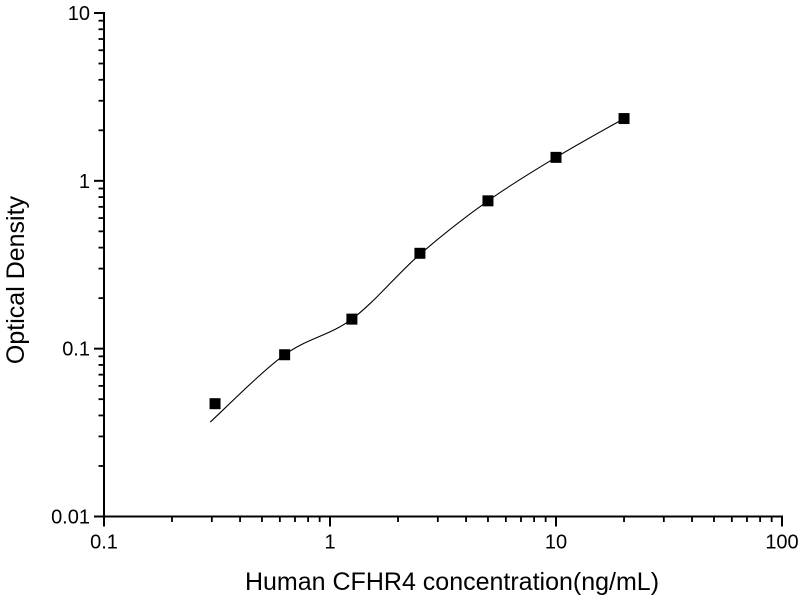  What do you see at coordinates (452, 582) in the screenshot?
I see `x-axis-title: Human CFHR4 concentration(ng/mL)` at bounding box center [452, 582].